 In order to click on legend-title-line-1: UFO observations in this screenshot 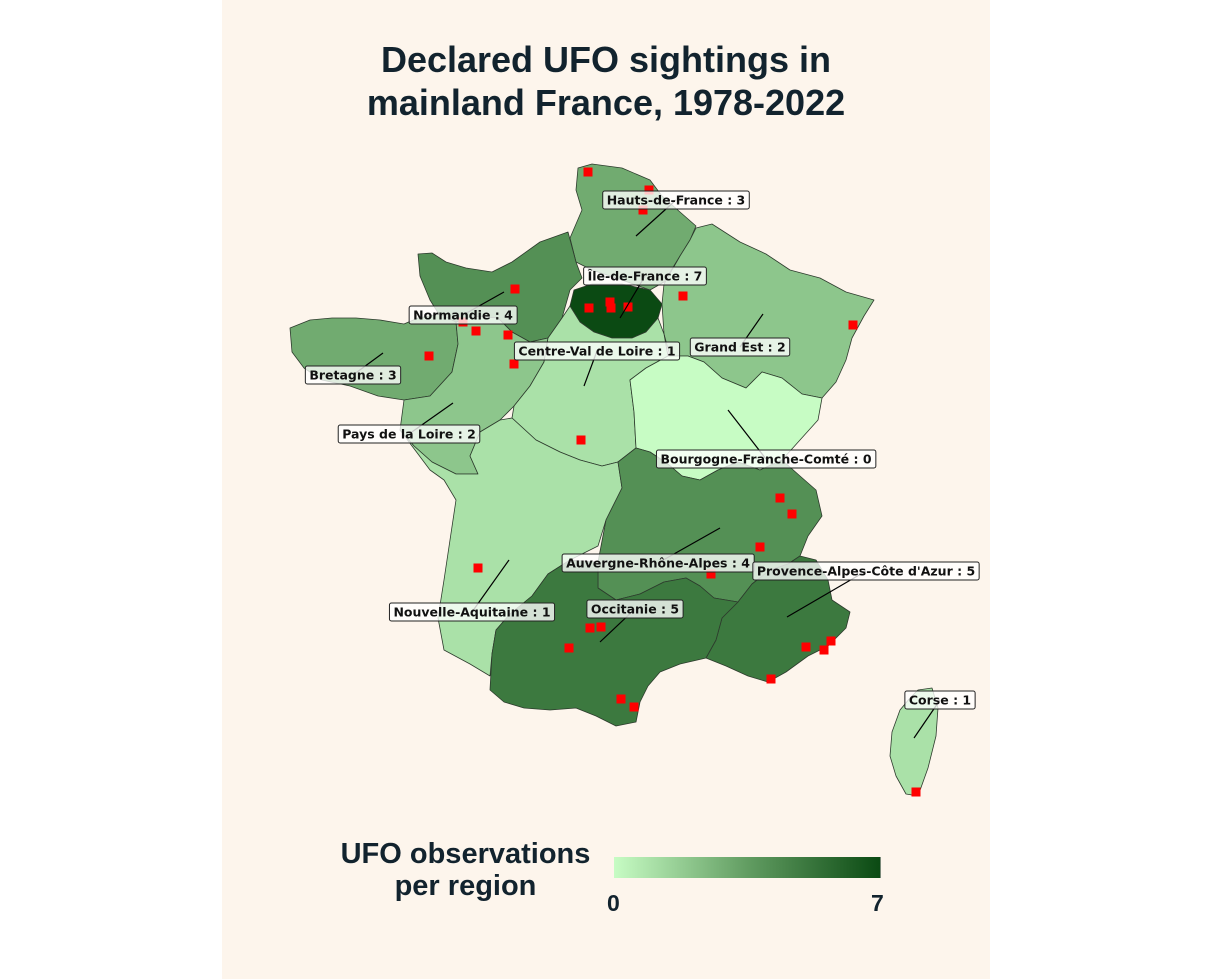, I will do `click(465, 854)`.